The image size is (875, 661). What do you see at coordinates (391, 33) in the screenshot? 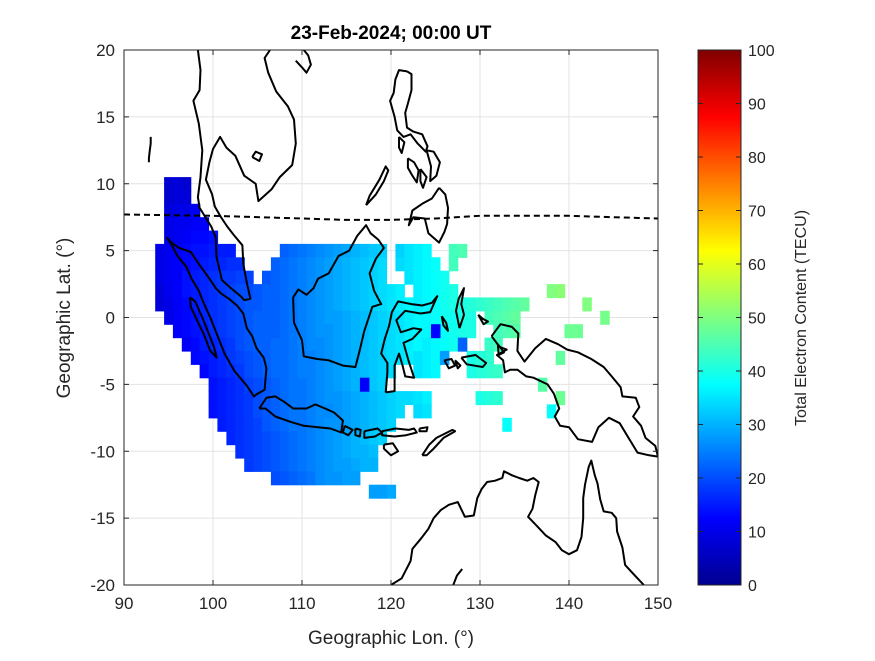
I see `chart-title: 23-Feb-2024; 00:00 UT` at bounding box center [391, 33].